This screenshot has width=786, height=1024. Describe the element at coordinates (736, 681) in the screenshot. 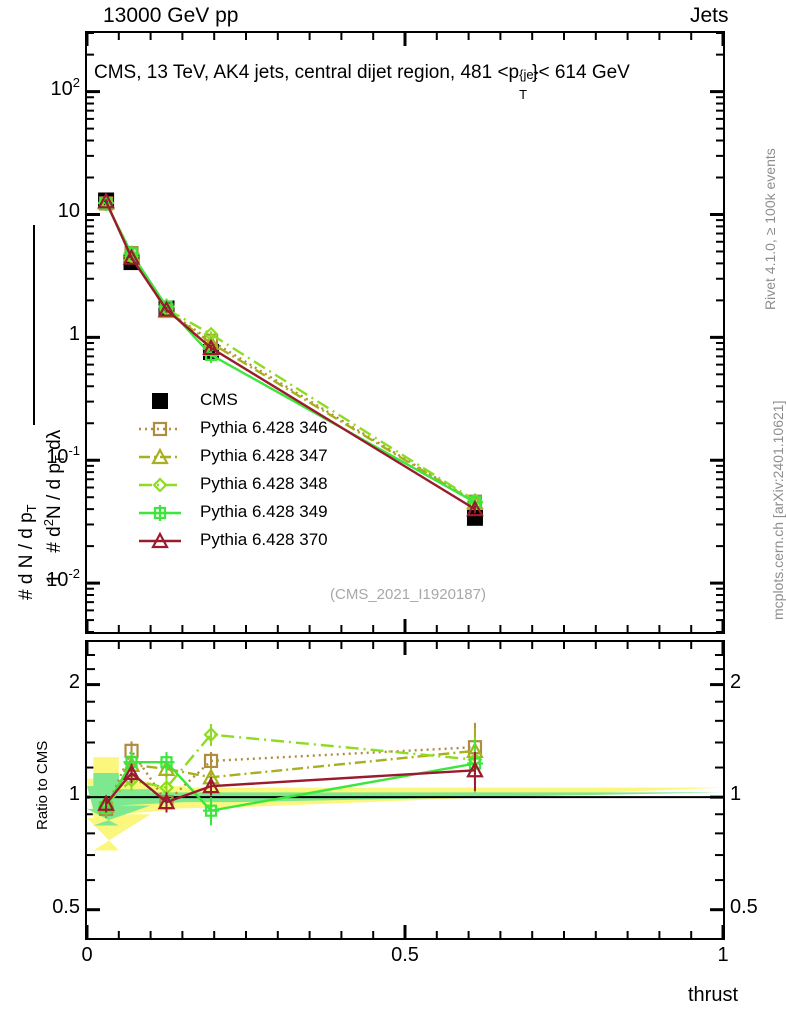

I see `ratio-ytick-label-right: 2` at that location.